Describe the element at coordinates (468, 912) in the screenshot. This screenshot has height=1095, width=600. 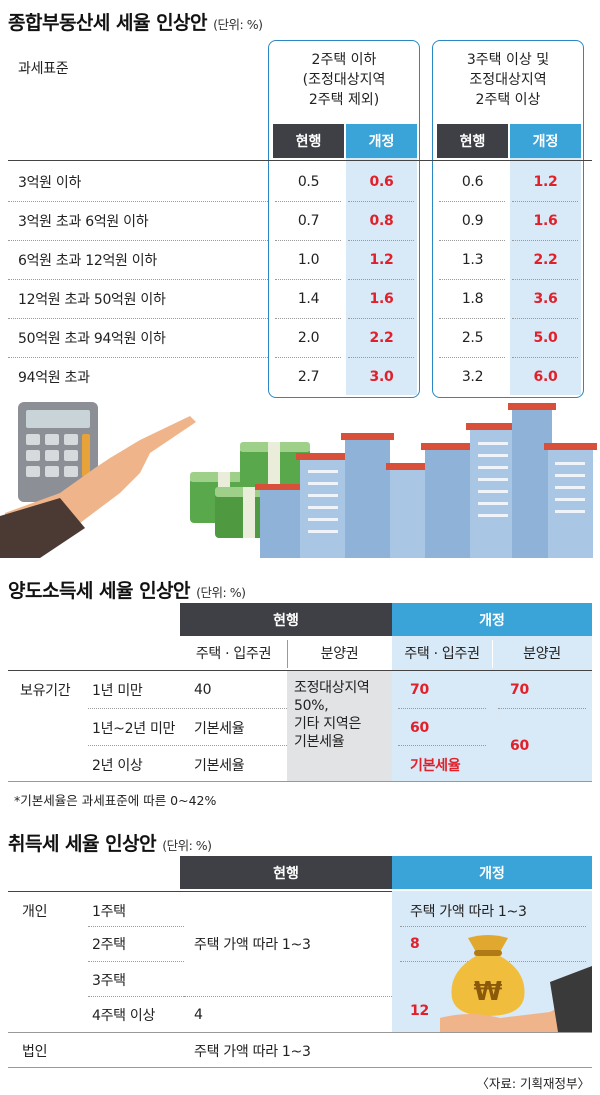
I see `s3-revised-1: 주택 가액 따라 1~3` at that location.